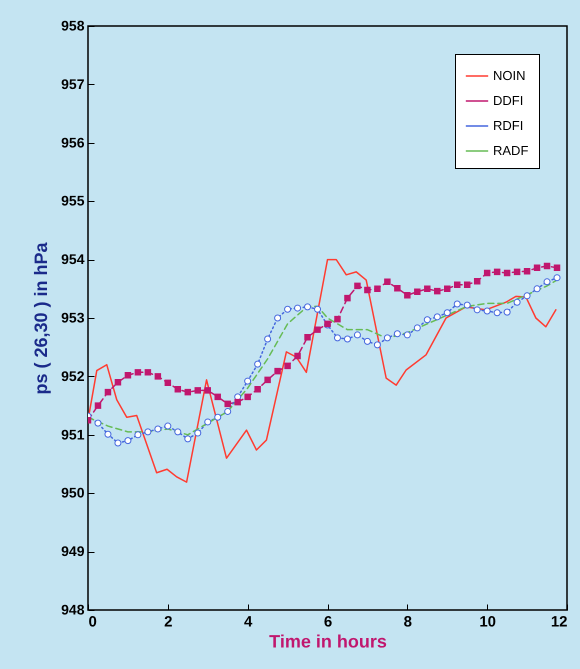 This screenshot has width=580, height=669. Describe the element at coordinates (73, 492) in the screenshot. I see `y-tick-label: 950` at that location.